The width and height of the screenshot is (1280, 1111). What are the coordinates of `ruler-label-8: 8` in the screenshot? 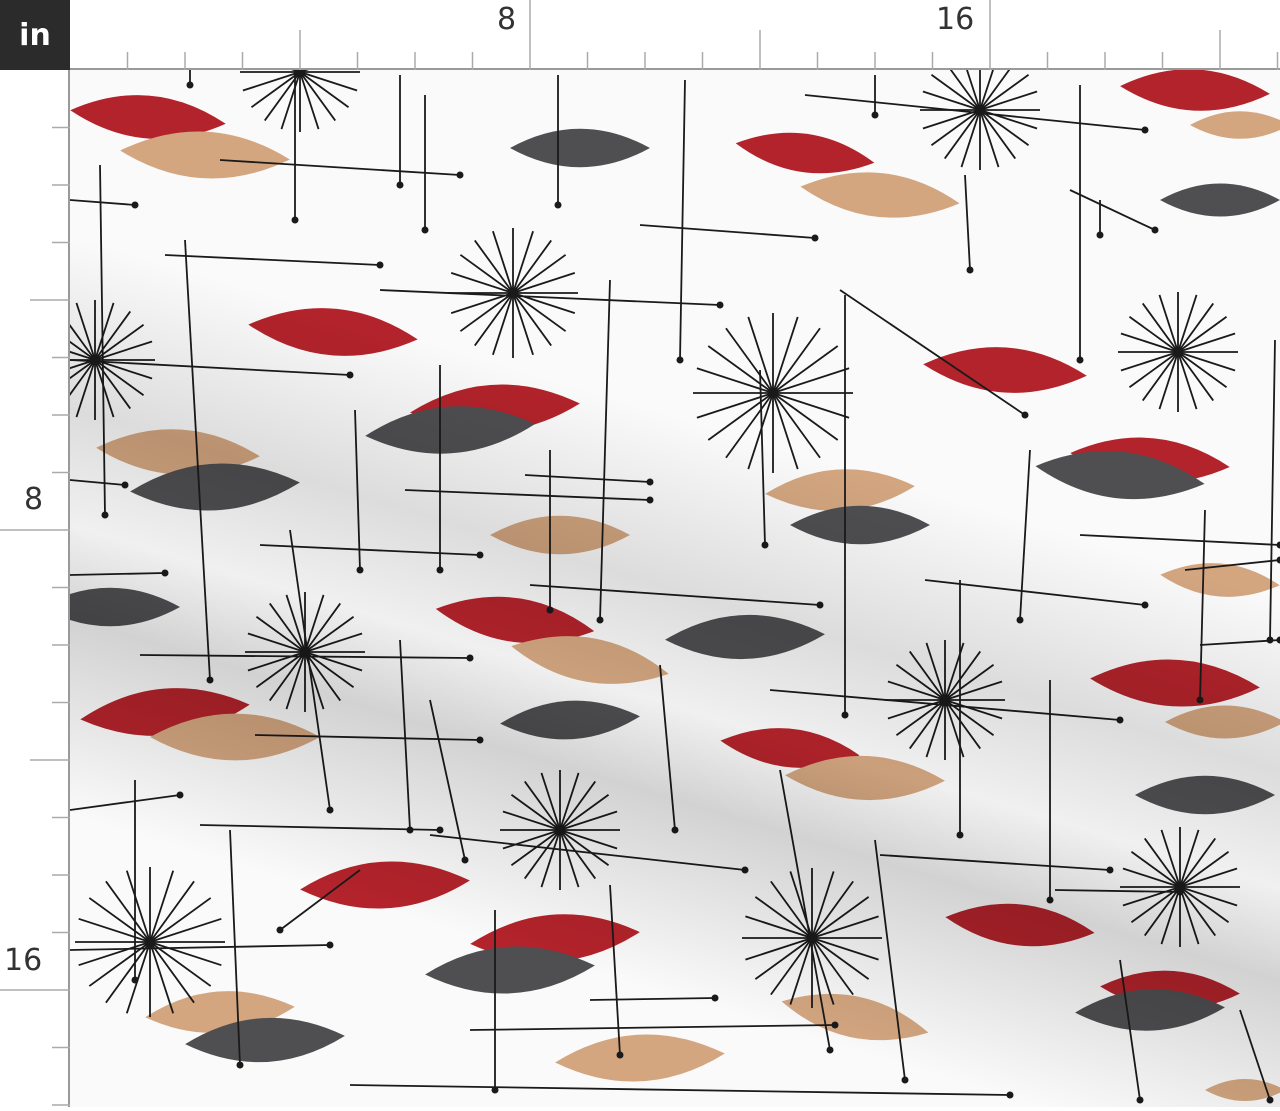 It's located at (33, 499).